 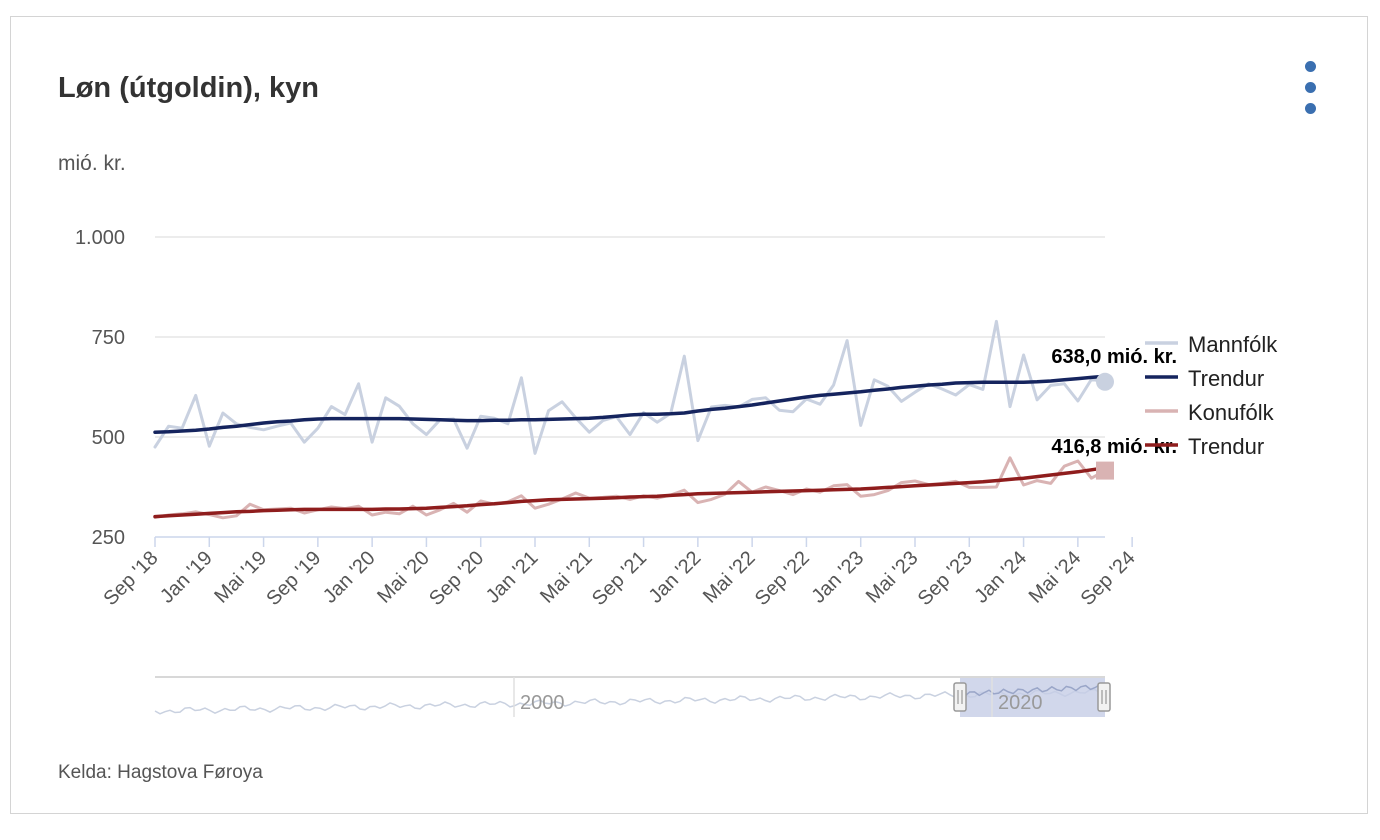 What do you see at coordinates (892, 577) in the screenshot?
I see `x-tick-label: Mai '23` at bounding box center [892, 577].